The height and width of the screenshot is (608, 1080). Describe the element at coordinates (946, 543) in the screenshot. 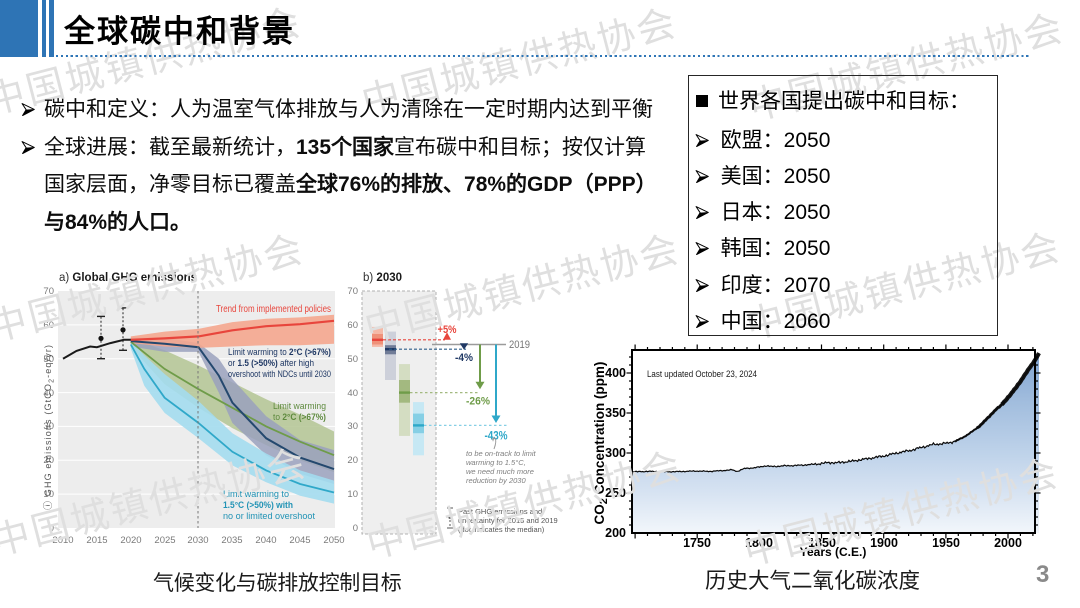

I see `svg-text: 1950` at that location.